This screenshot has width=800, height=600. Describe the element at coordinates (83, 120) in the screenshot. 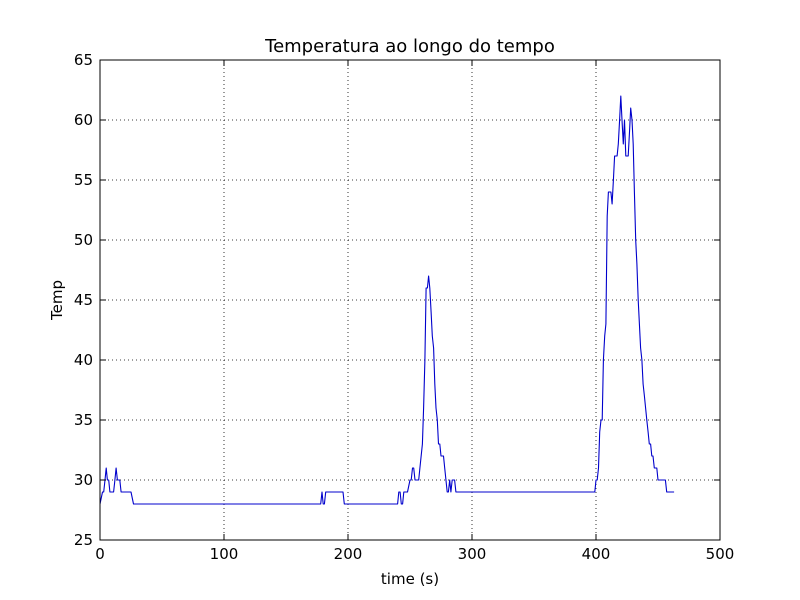

I see `y-tick-label: 60` at that location.